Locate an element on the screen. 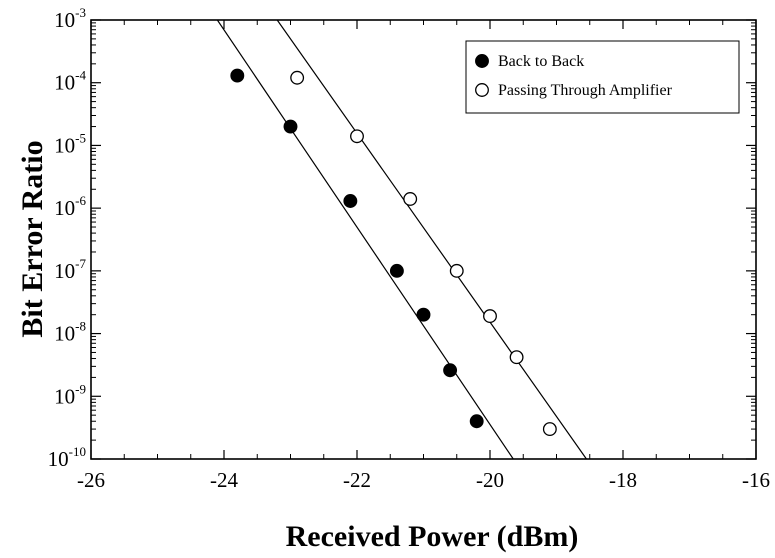 The height and width of the screenshot is (558, 775). y-tick-label: 10⁻⁶ is located at coordinates (70, 206).